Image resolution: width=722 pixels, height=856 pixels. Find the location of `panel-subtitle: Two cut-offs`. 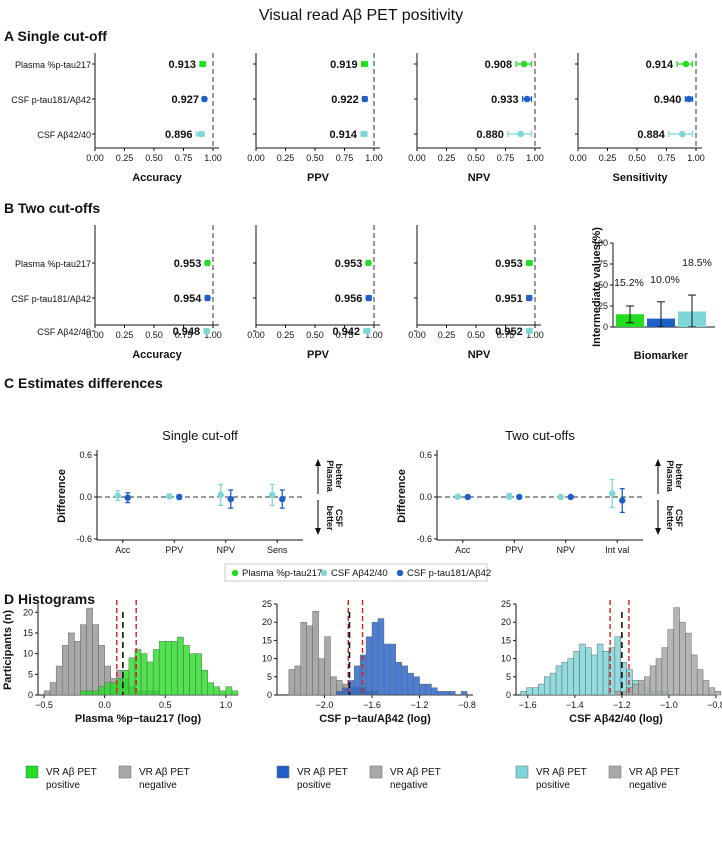

panel-subtitle: Two cut-offs is located at coordinates (540, 435).